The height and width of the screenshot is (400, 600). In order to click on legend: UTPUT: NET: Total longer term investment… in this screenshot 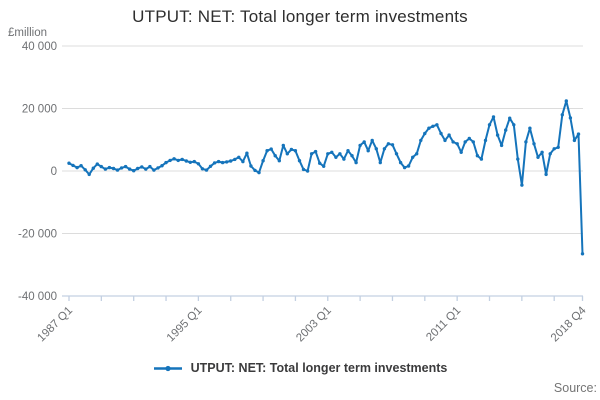, I will do `click(300, 368)`.